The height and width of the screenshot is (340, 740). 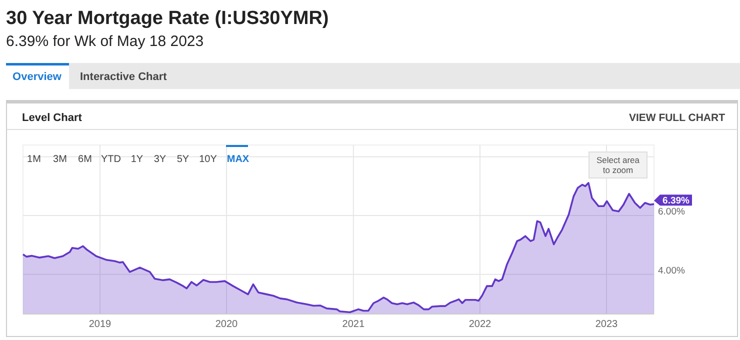 I want to click on y-tick-label: 4.00%, so click(x=672, y=270).